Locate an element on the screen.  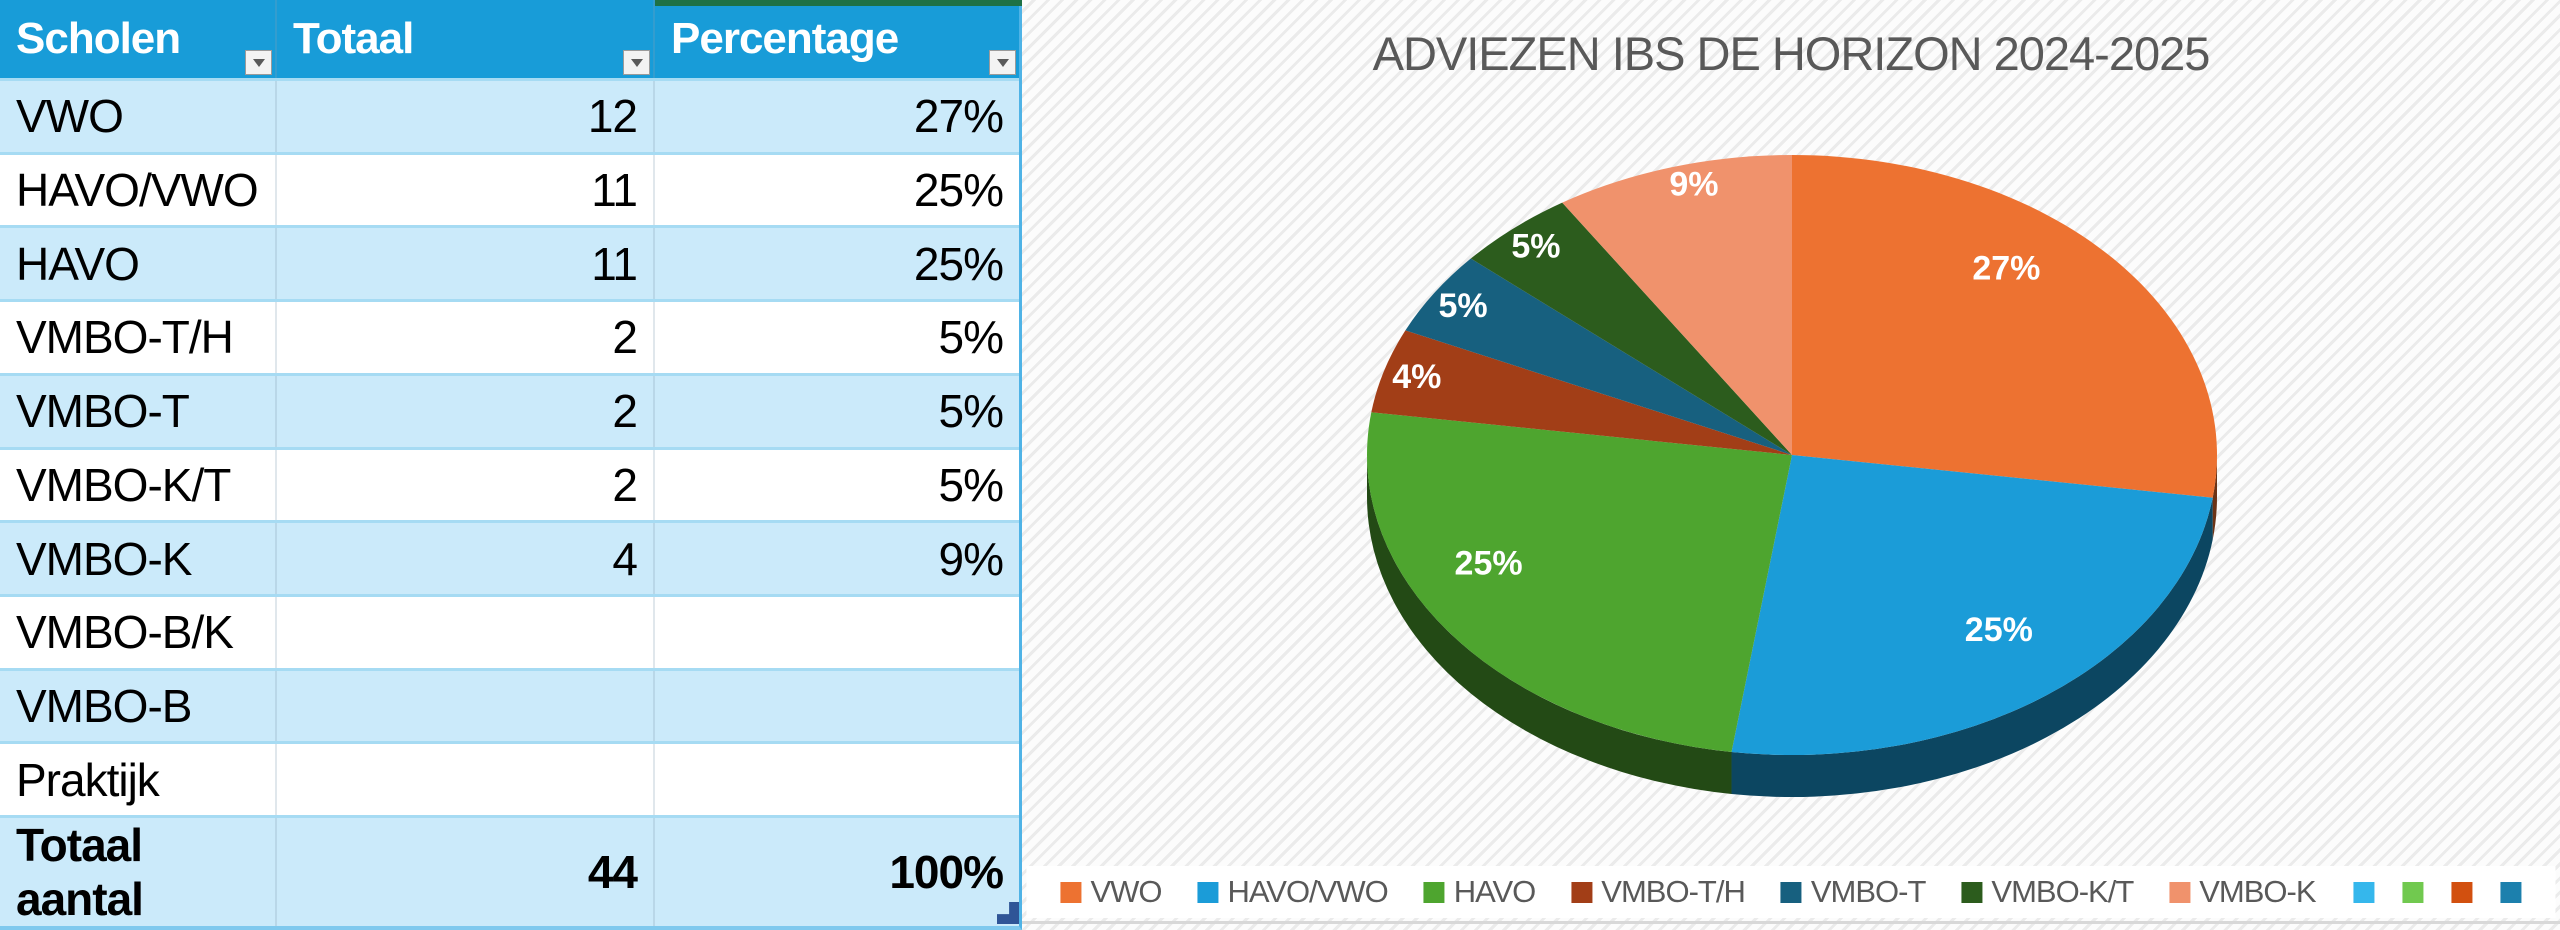
table-row: VMBO-B is located at coordinates (509, 704).